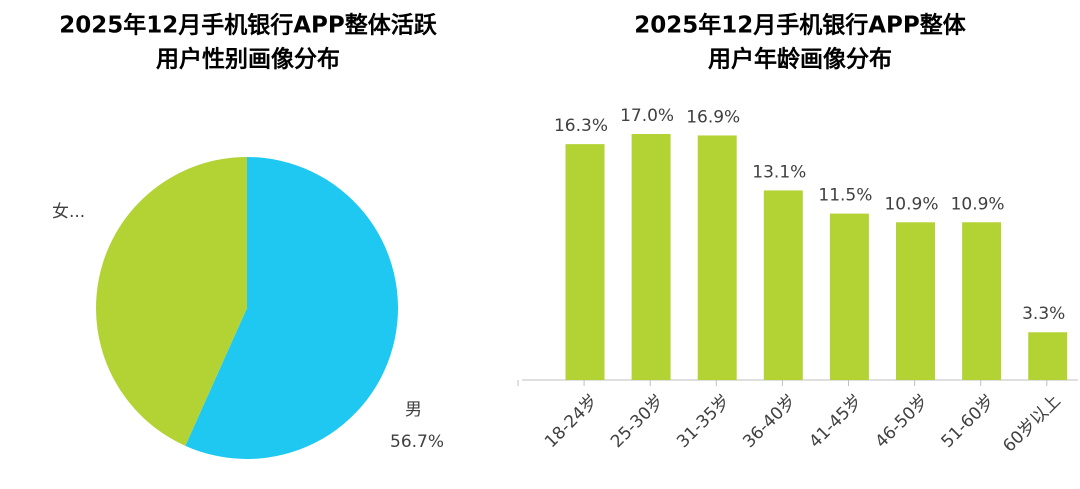 This screenshot has height=489, width=1080. I want to click on x-tick-label: 60岁以上, so click(1032, 424).